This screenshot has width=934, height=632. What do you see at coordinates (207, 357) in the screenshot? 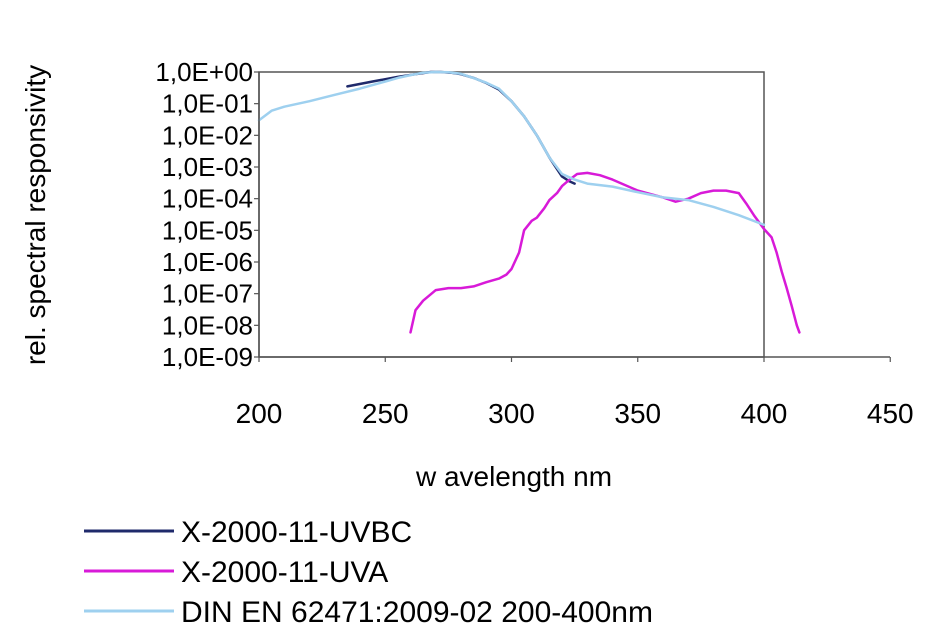
I see `y-tick-label: 1,0E-09` at bounding box center [207, 357].